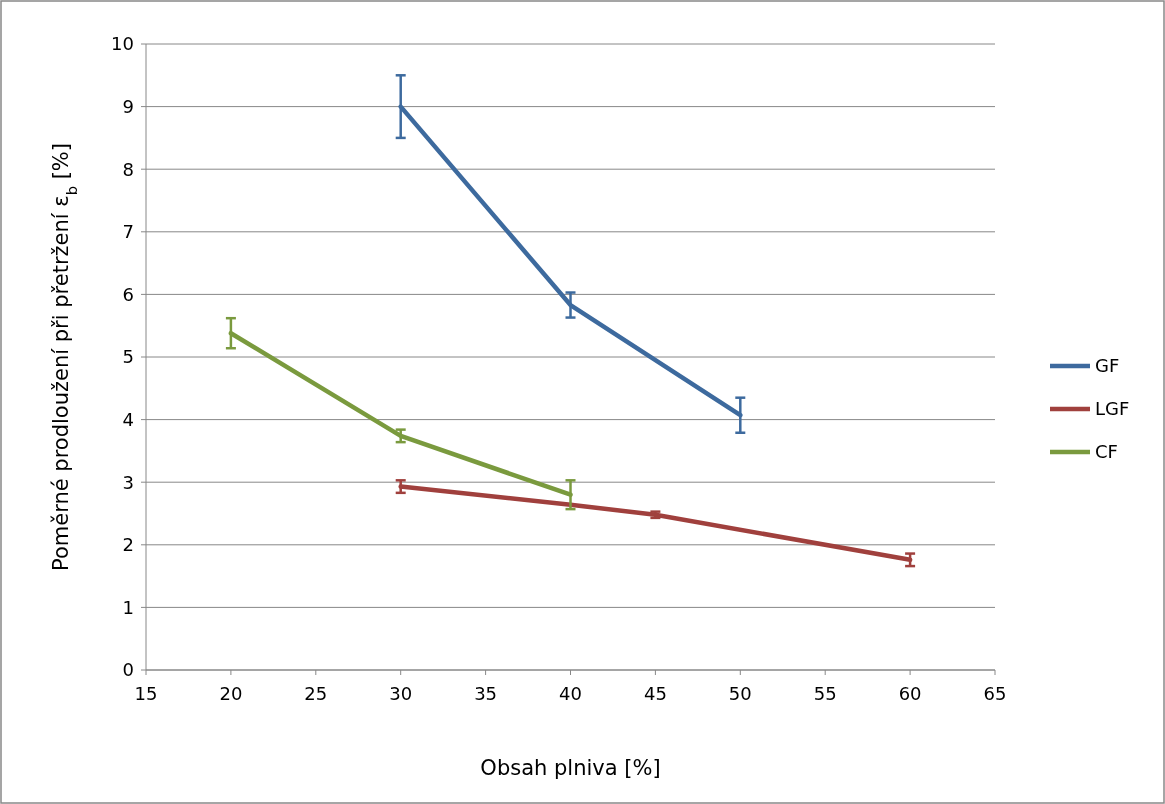  Describe the element at coordinates (910, 693) in the screenshot. I see `x-tick-label: 60` at that location.